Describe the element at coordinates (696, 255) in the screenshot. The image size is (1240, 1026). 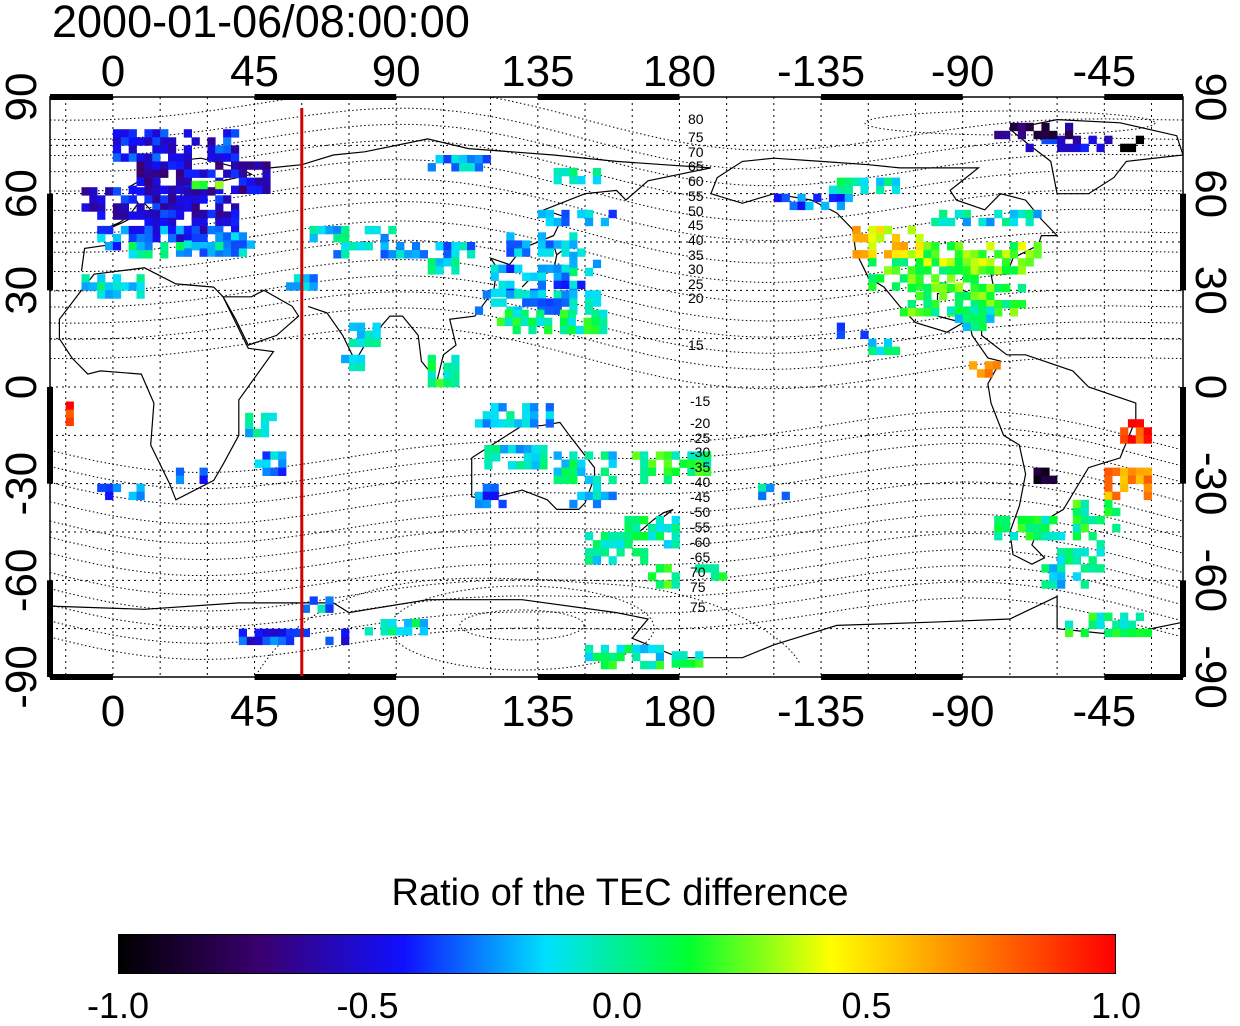
I see `contour-label: 35` at that location.